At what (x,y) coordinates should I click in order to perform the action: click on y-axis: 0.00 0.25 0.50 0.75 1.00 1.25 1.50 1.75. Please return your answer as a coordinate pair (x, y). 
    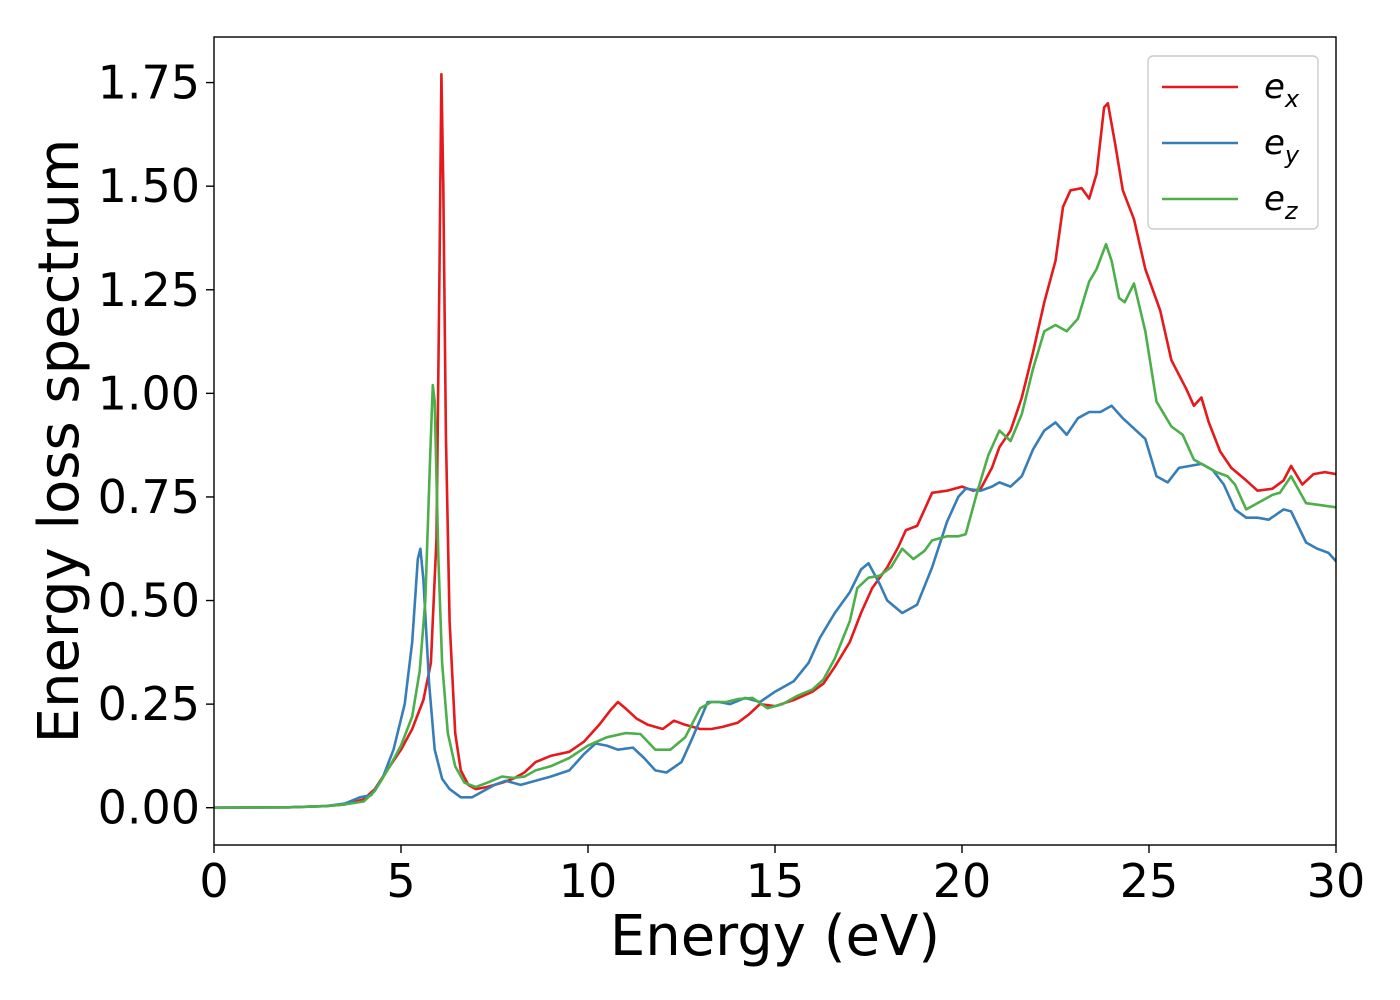
    Looking at the image, I should click on (156, 445).